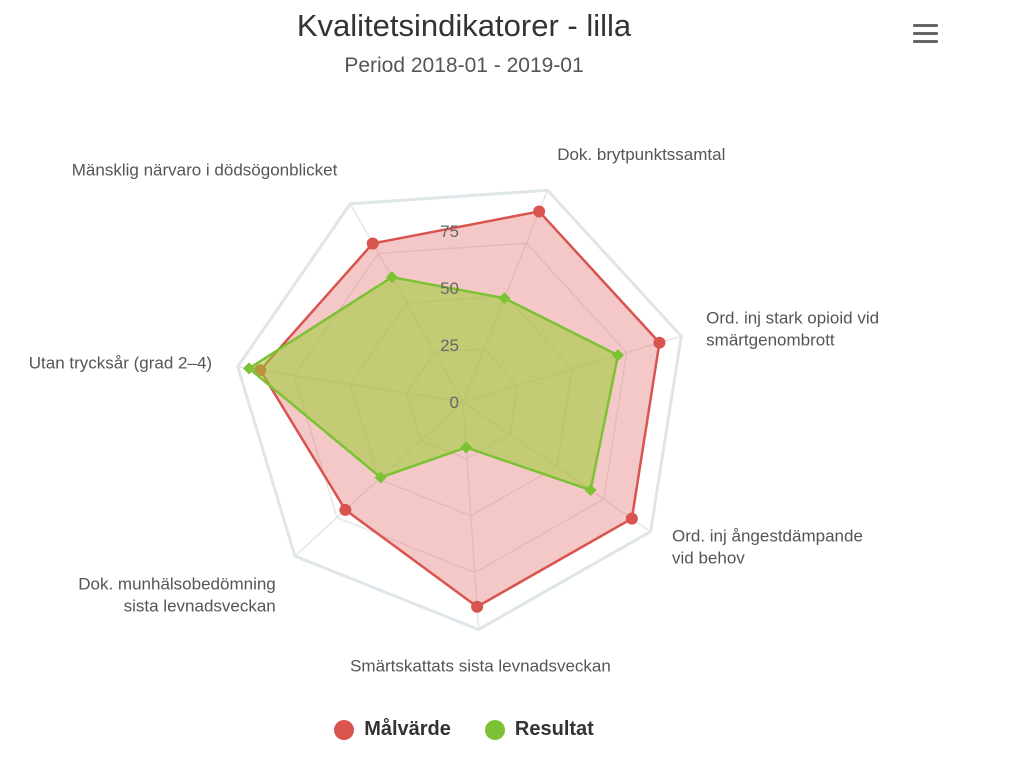 Image resolution: width=1024 pixels, height=758 pixels. Describe the element at coordinates (120, 363) in the screenshot. I see `axis-label: Utan trycksår (grad 2–4)` at that location.